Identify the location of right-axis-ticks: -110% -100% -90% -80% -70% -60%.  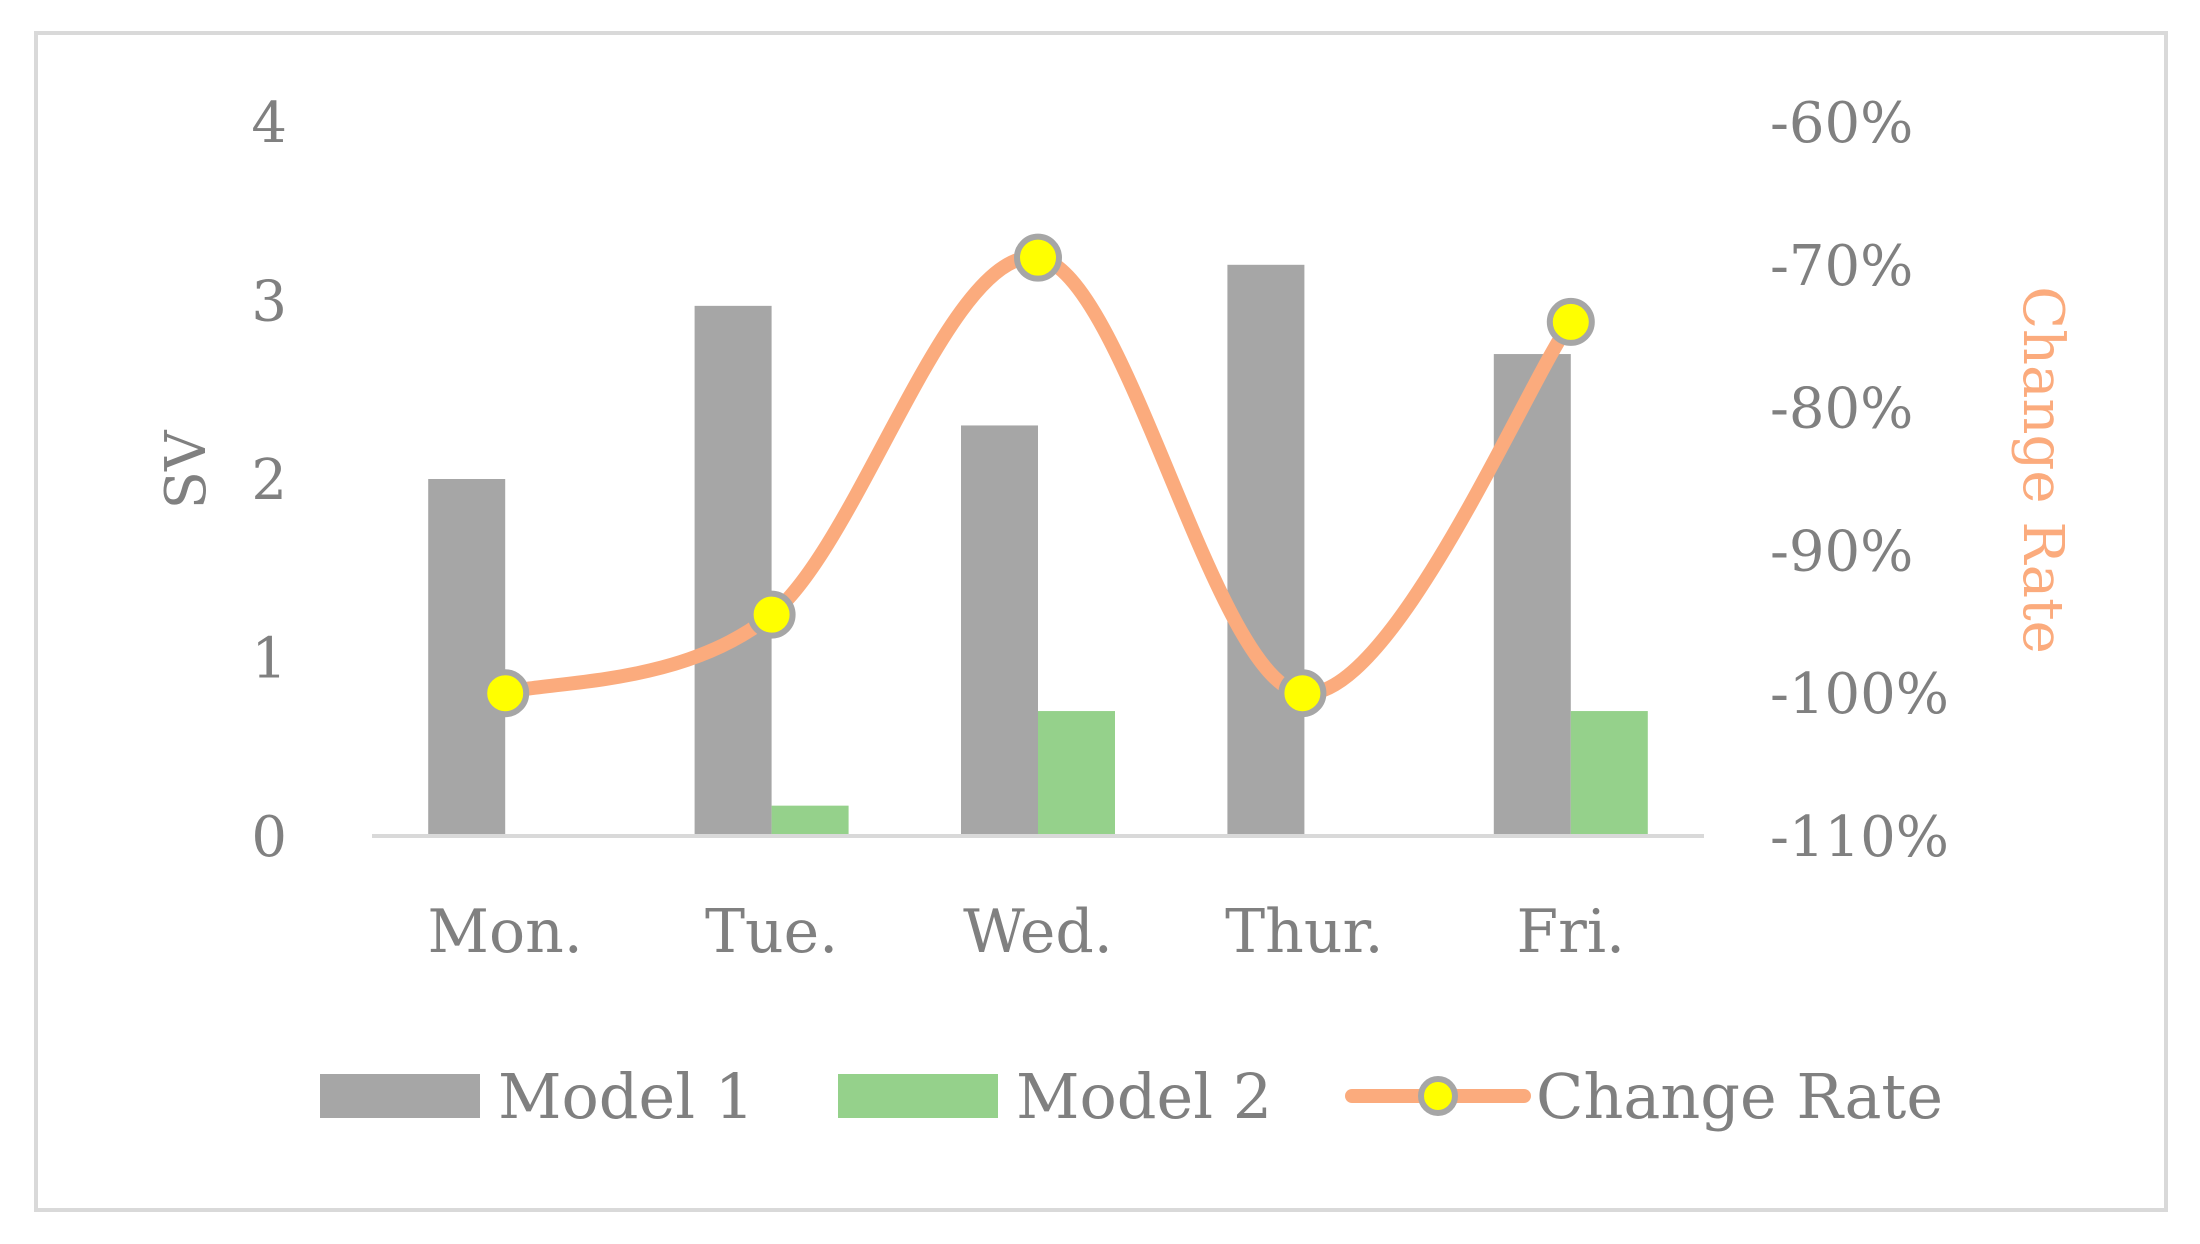
(1859, 480).